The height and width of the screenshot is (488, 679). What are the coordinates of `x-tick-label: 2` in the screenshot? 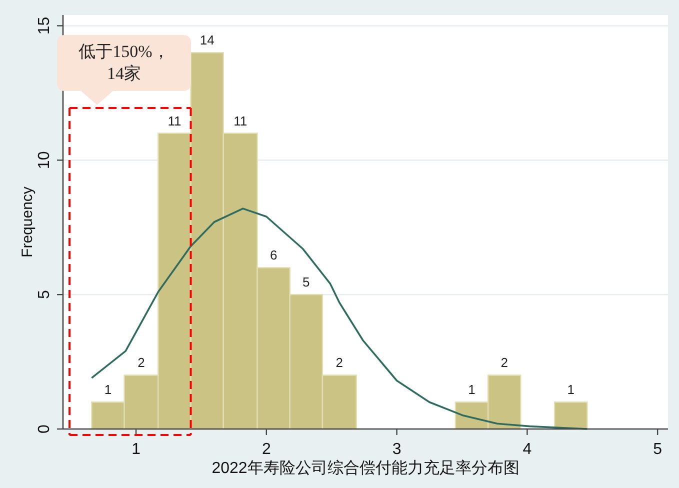 It's located at (266, 449).